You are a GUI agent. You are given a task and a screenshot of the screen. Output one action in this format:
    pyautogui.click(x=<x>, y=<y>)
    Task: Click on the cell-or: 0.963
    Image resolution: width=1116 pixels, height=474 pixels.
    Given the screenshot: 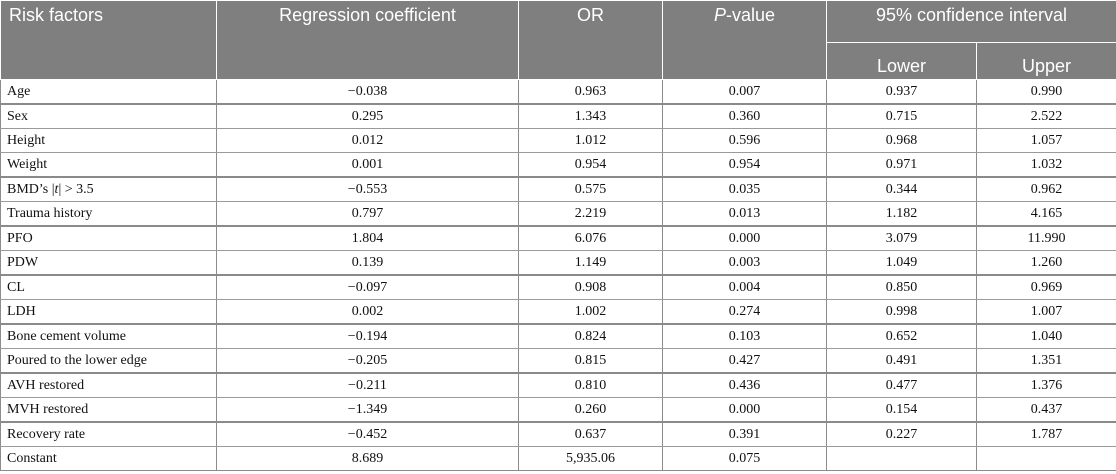 What is the action you would take?
    pyautogui.click(x=590, y=92)
    